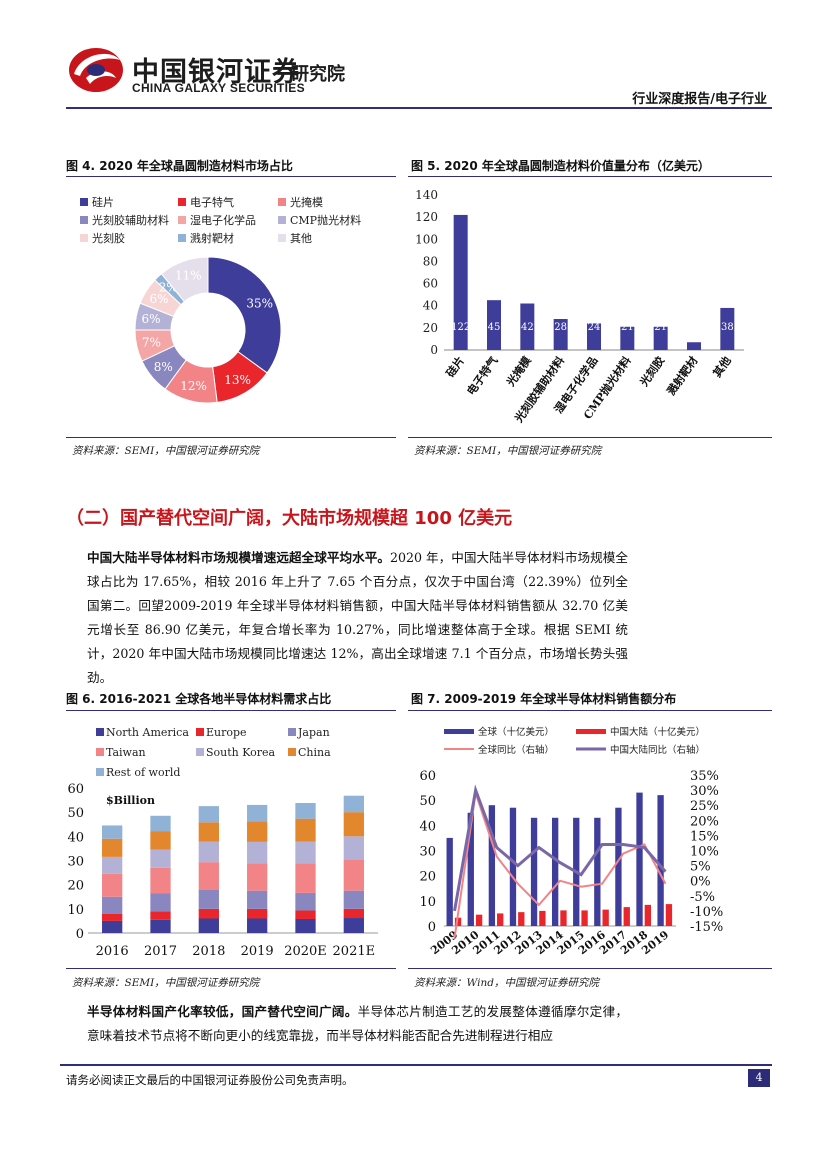 This screenshot has height=1169, width=827. I want to click on legend-label: North America, so click(147, 732).